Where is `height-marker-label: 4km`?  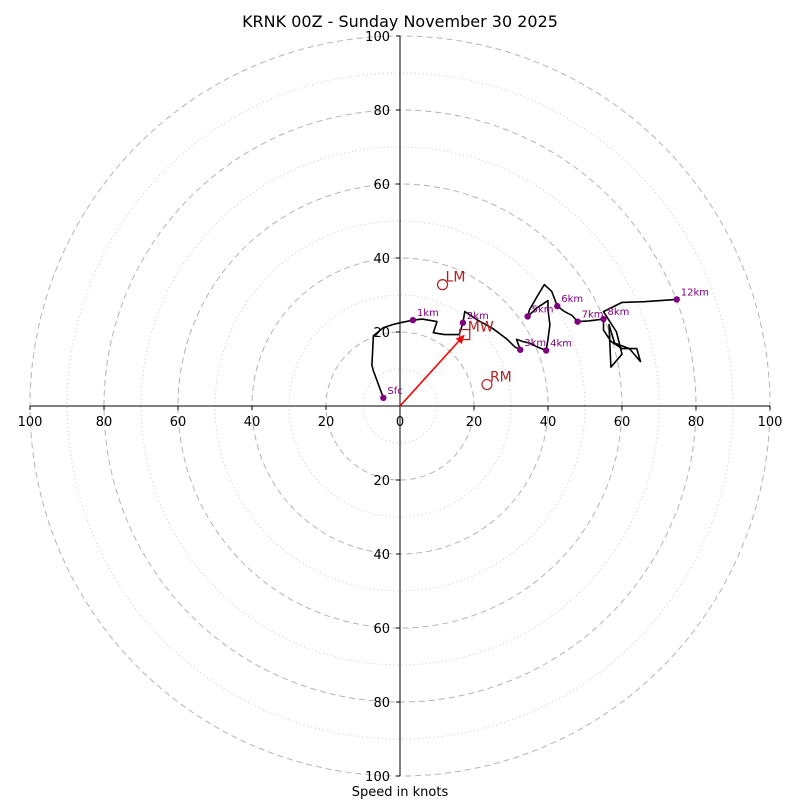
height-marker-label: 4km is located at coordinates (561, 344).